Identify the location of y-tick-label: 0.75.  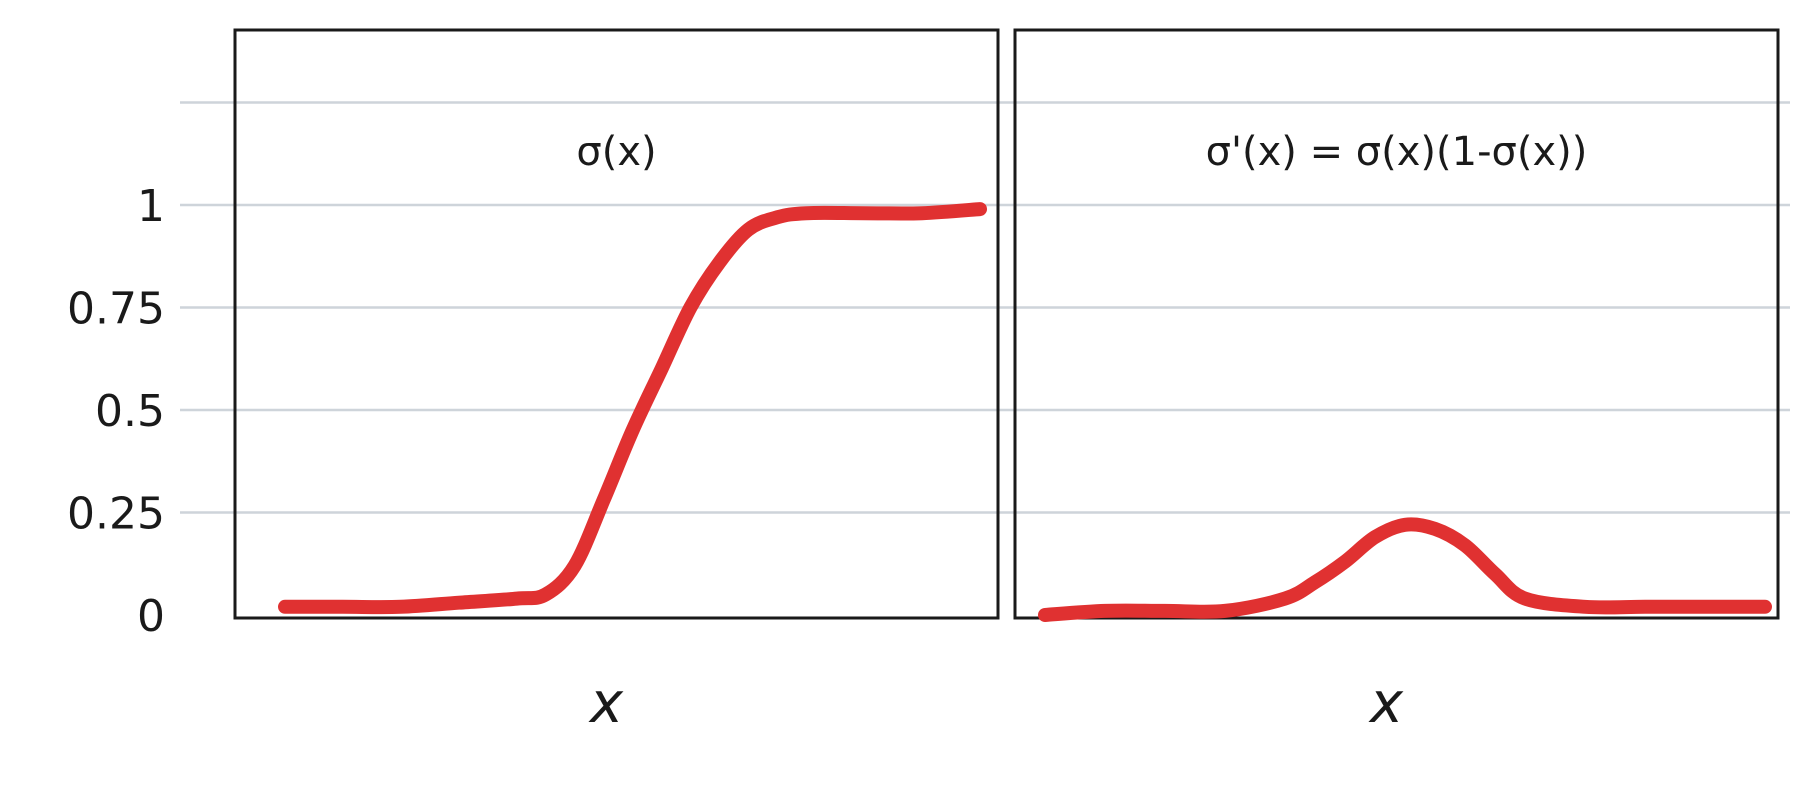
(116, 309).